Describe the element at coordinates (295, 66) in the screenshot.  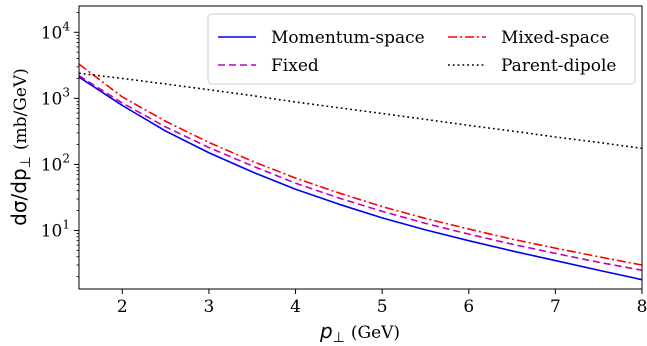
I see `legend-label-1: Fixed` at that location.